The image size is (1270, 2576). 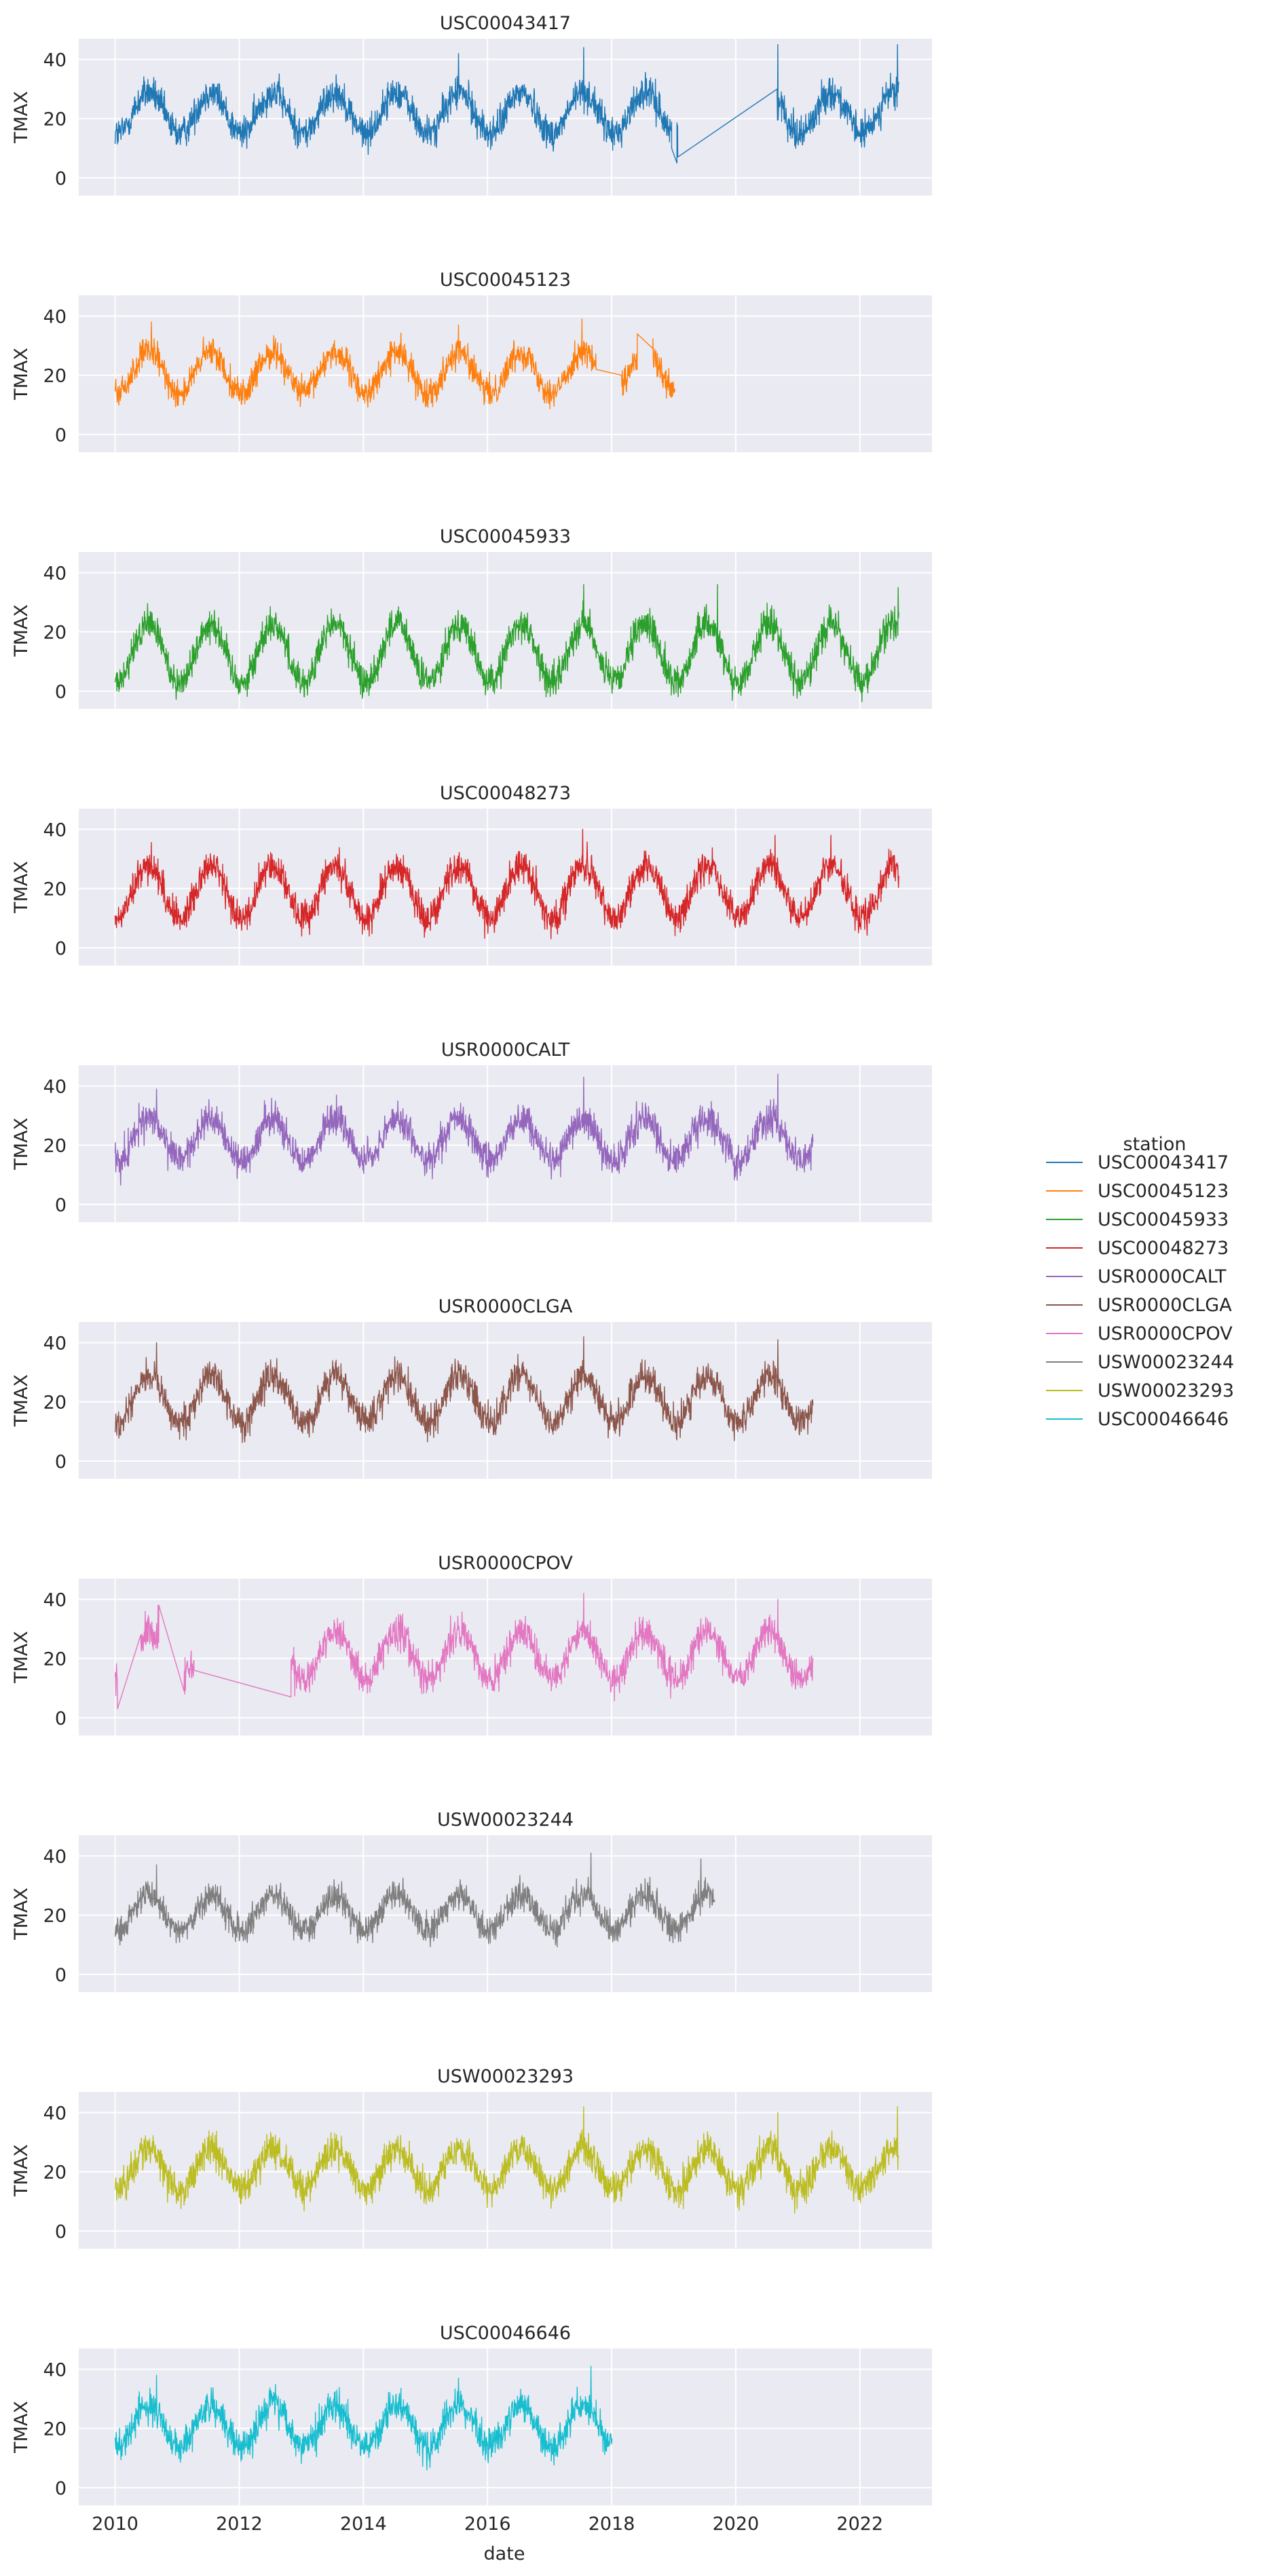 What do you see at coordinates (505, 1820) in the screenshot?
I see `panel-title: USW00023244` at bounding box center [505, 1820].